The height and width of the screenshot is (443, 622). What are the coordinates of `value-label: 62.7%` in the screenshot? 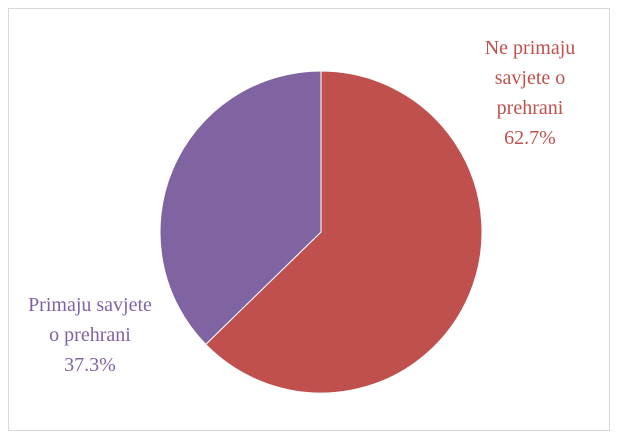 It's located at (530, 138).